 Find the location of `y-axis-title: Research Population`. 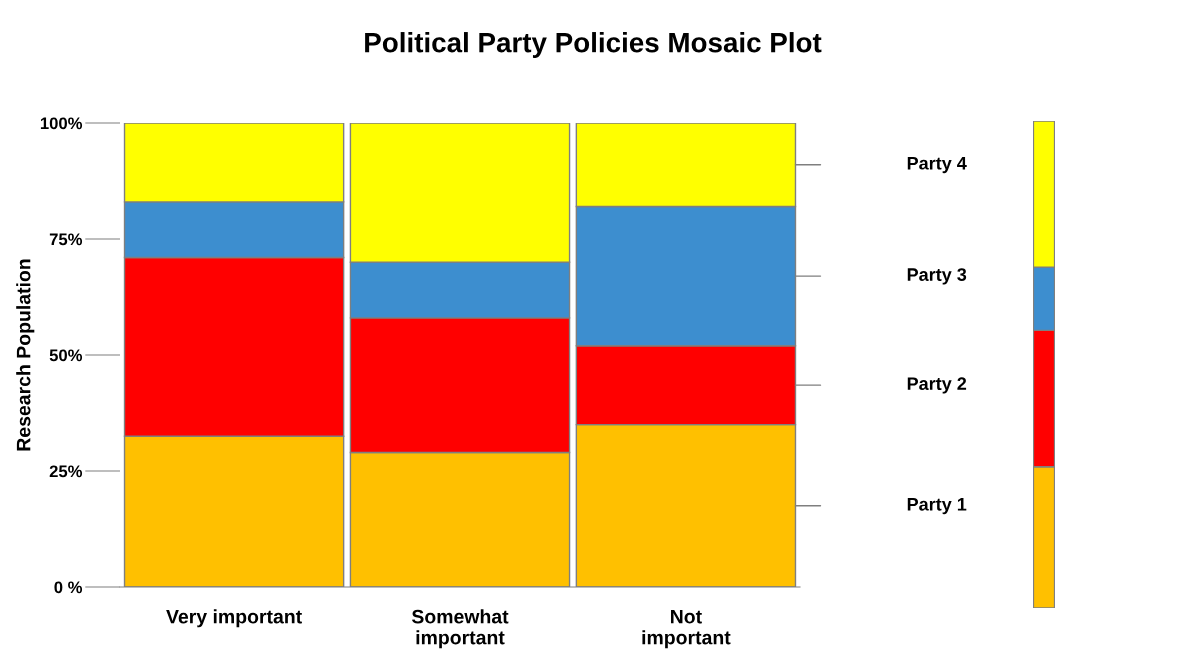

y-axis-title: Research Population is located at coordinates (25, 355).